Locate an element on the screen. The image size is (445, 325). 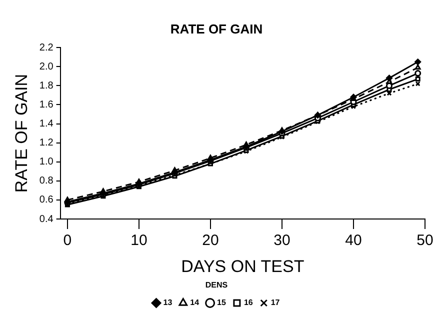
y-tick-label: 1.4 is located at coordinates (46, 124).